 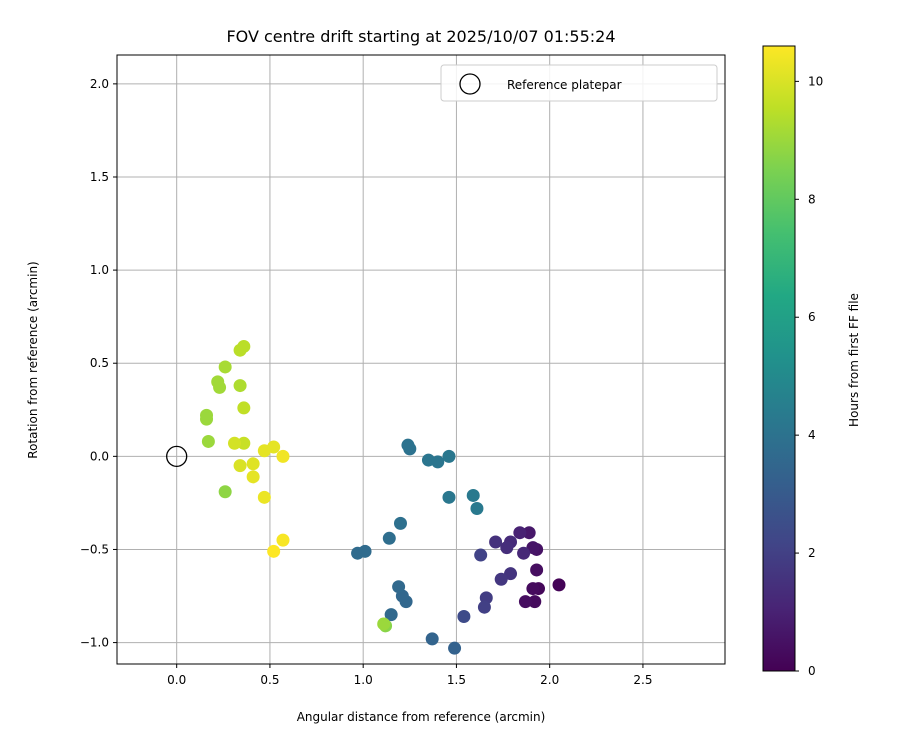 I want to click on x-tick-label: 0.5, so click(x=269, y=680).